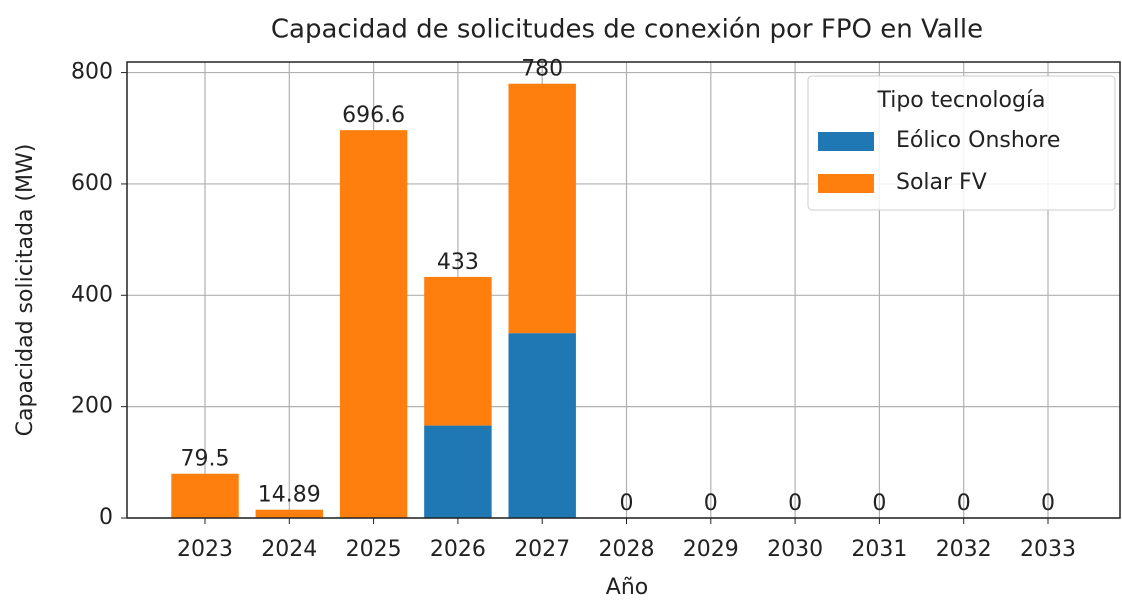  I want to click on x-tick-label: 2032, so click(964, 549).